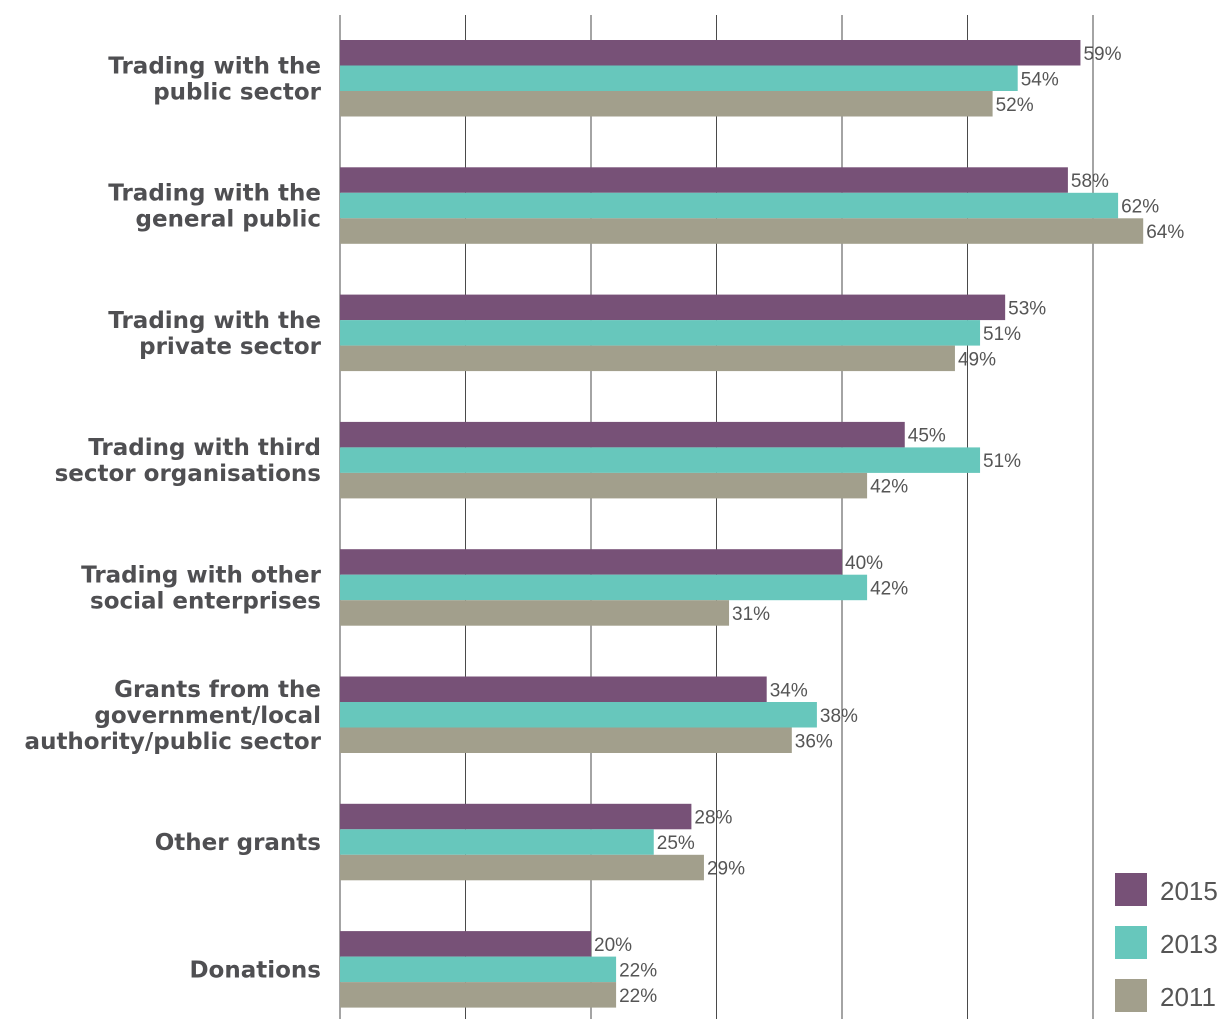 Image resolution: width=1217 pixels, height=1019 pixels. Describe the element at coordinates (1027, 308) in the screenshot. I see `value-label: 53%` at that location.